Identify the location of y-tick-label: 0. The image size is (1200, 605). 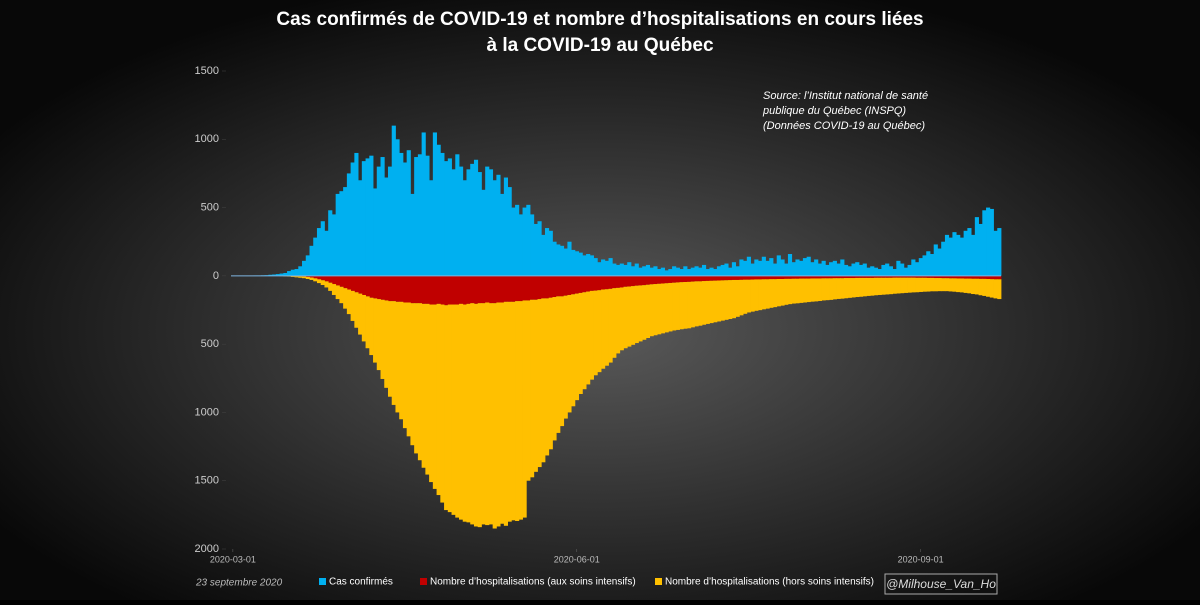
(216, 276).